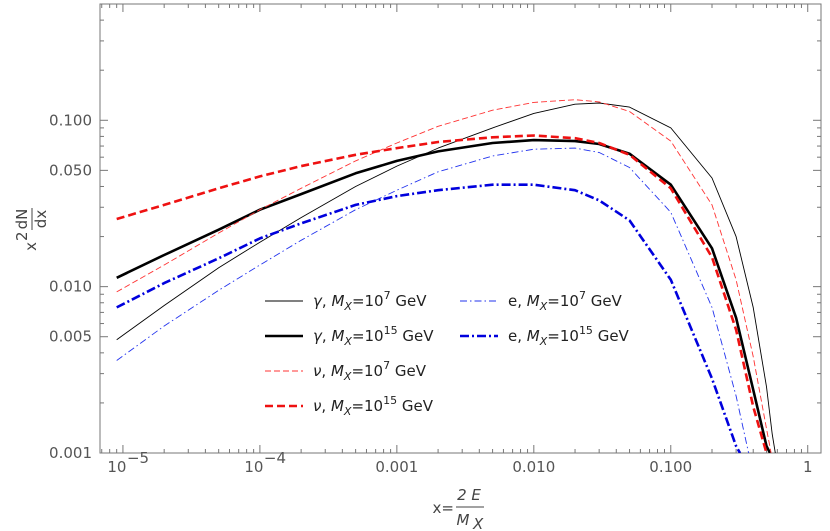  Describe the element at coordinates (459, 462) in the screenshot. I see `x-tick-labels: 10 −5 10 −4 0.001 0.010 0.100 1` at that location.